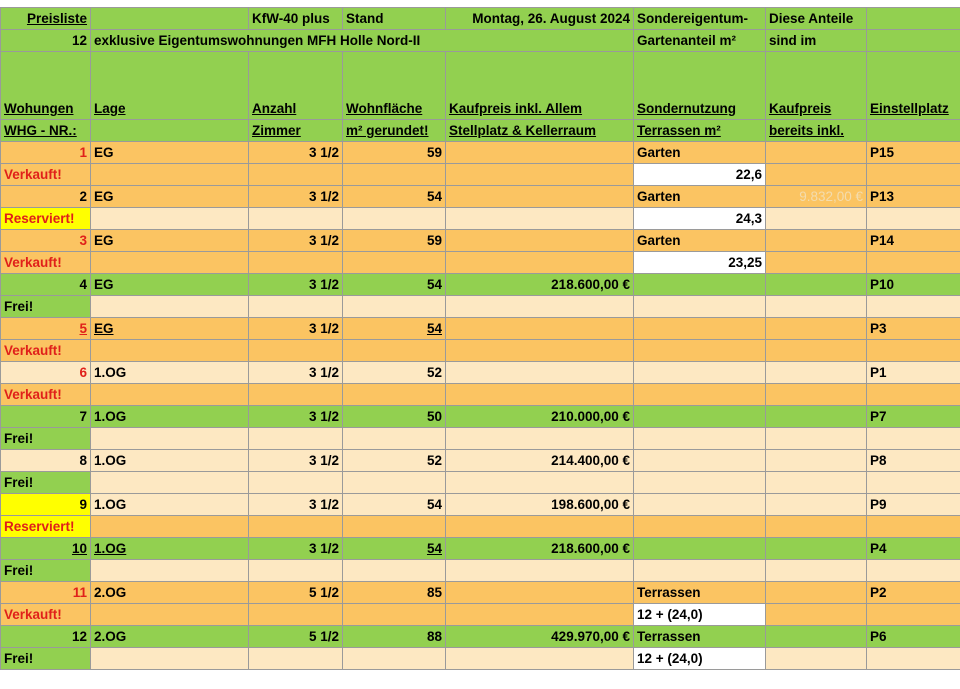 Image resolution: width=960 pixels, height=689 pixels. Describe the element at coordinates (394, 636) in the screenshot. I see `area: 88` at that location.